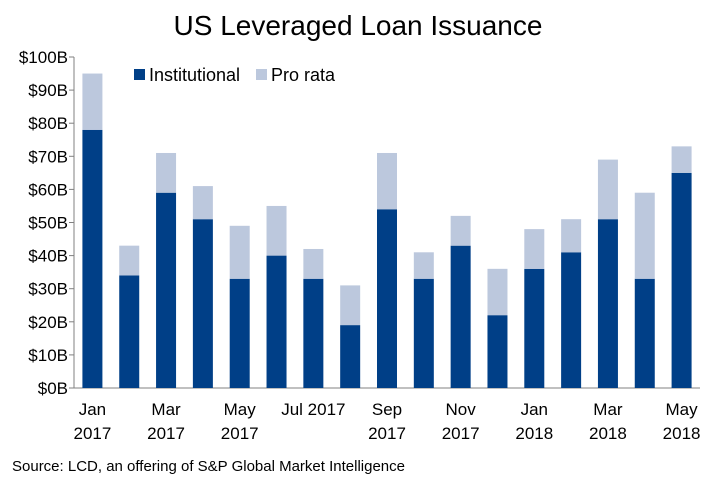 The height and width of the screenshot is (483, 716). I want to click on y-tick-label: $70B, so click(48, 156).